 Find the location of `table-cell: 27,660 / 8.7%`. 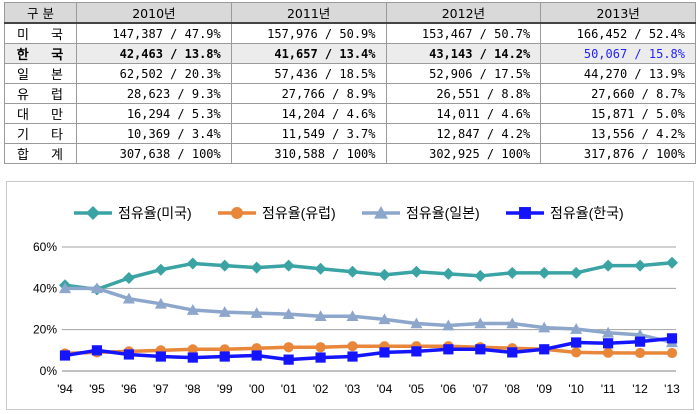

table-cell: 27,660 / 8.7% is located at coordinates (618, 93).